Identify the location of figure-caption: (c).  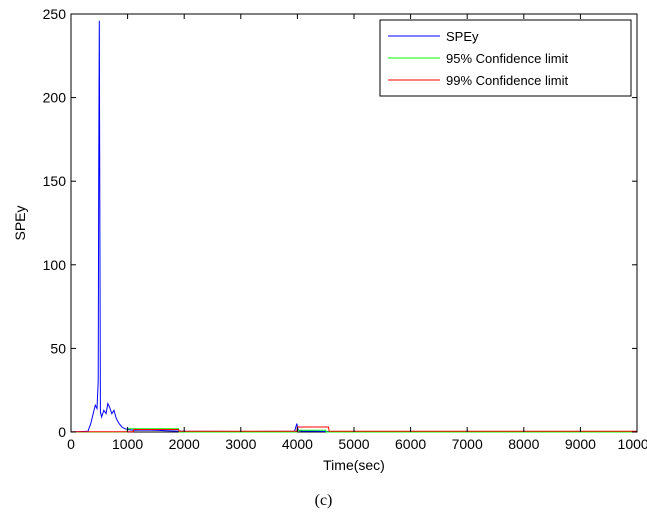
(323, 500).